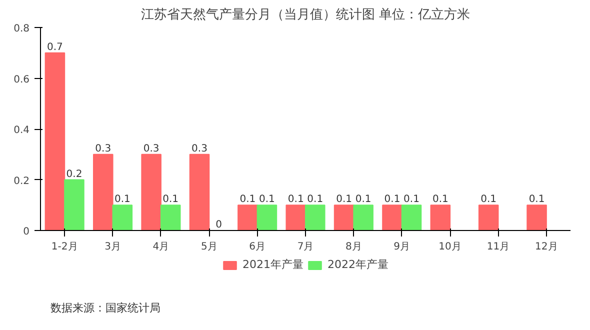 This screenshot has width=590, height=330. What do you see at coordinates (358, 264) in the screenshot?
I see `legend-label: 2022年产量` at bounding box center [358, 264].